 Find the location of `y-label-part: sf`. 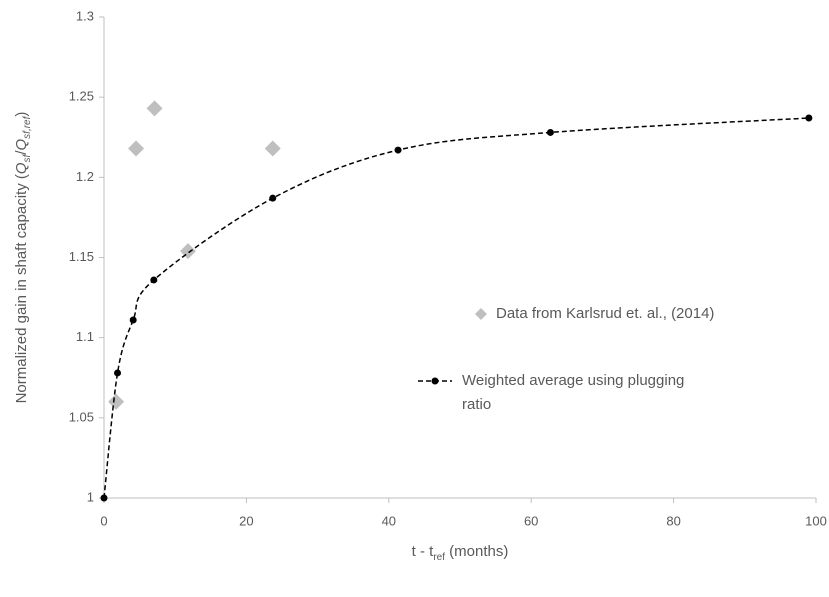

y-label-part: sf is located at coordinates (27, 157).